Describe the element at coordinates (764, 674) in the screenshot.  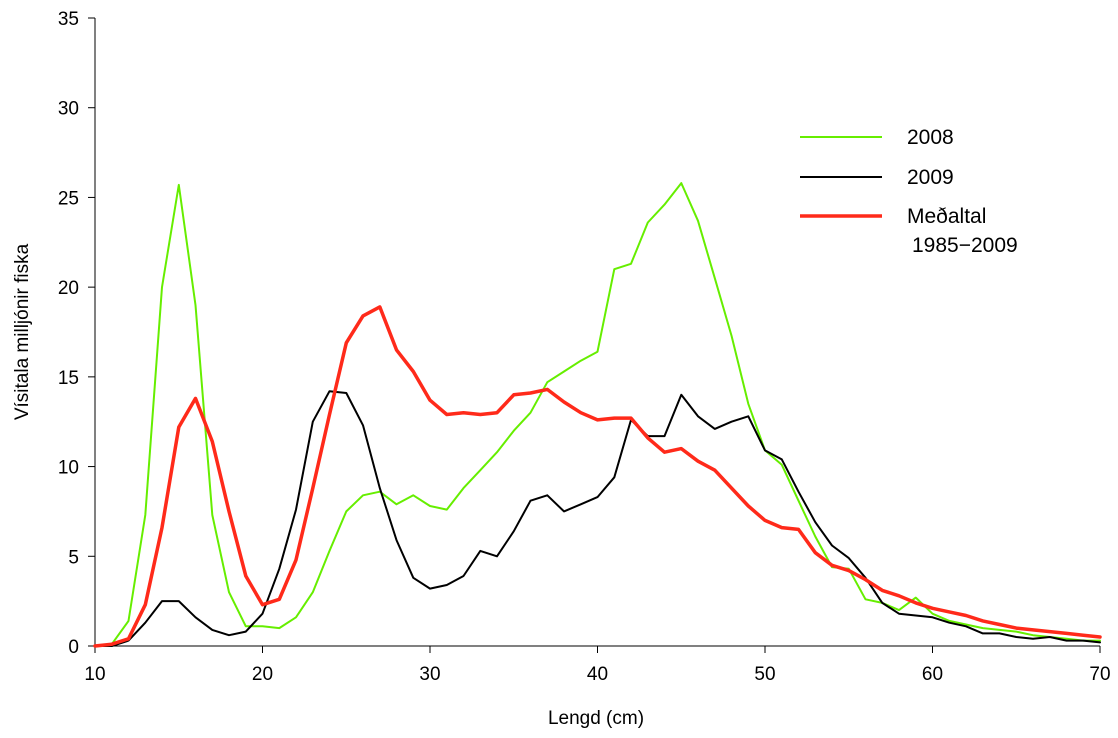
I see `x-tick-label: 50` at that location.